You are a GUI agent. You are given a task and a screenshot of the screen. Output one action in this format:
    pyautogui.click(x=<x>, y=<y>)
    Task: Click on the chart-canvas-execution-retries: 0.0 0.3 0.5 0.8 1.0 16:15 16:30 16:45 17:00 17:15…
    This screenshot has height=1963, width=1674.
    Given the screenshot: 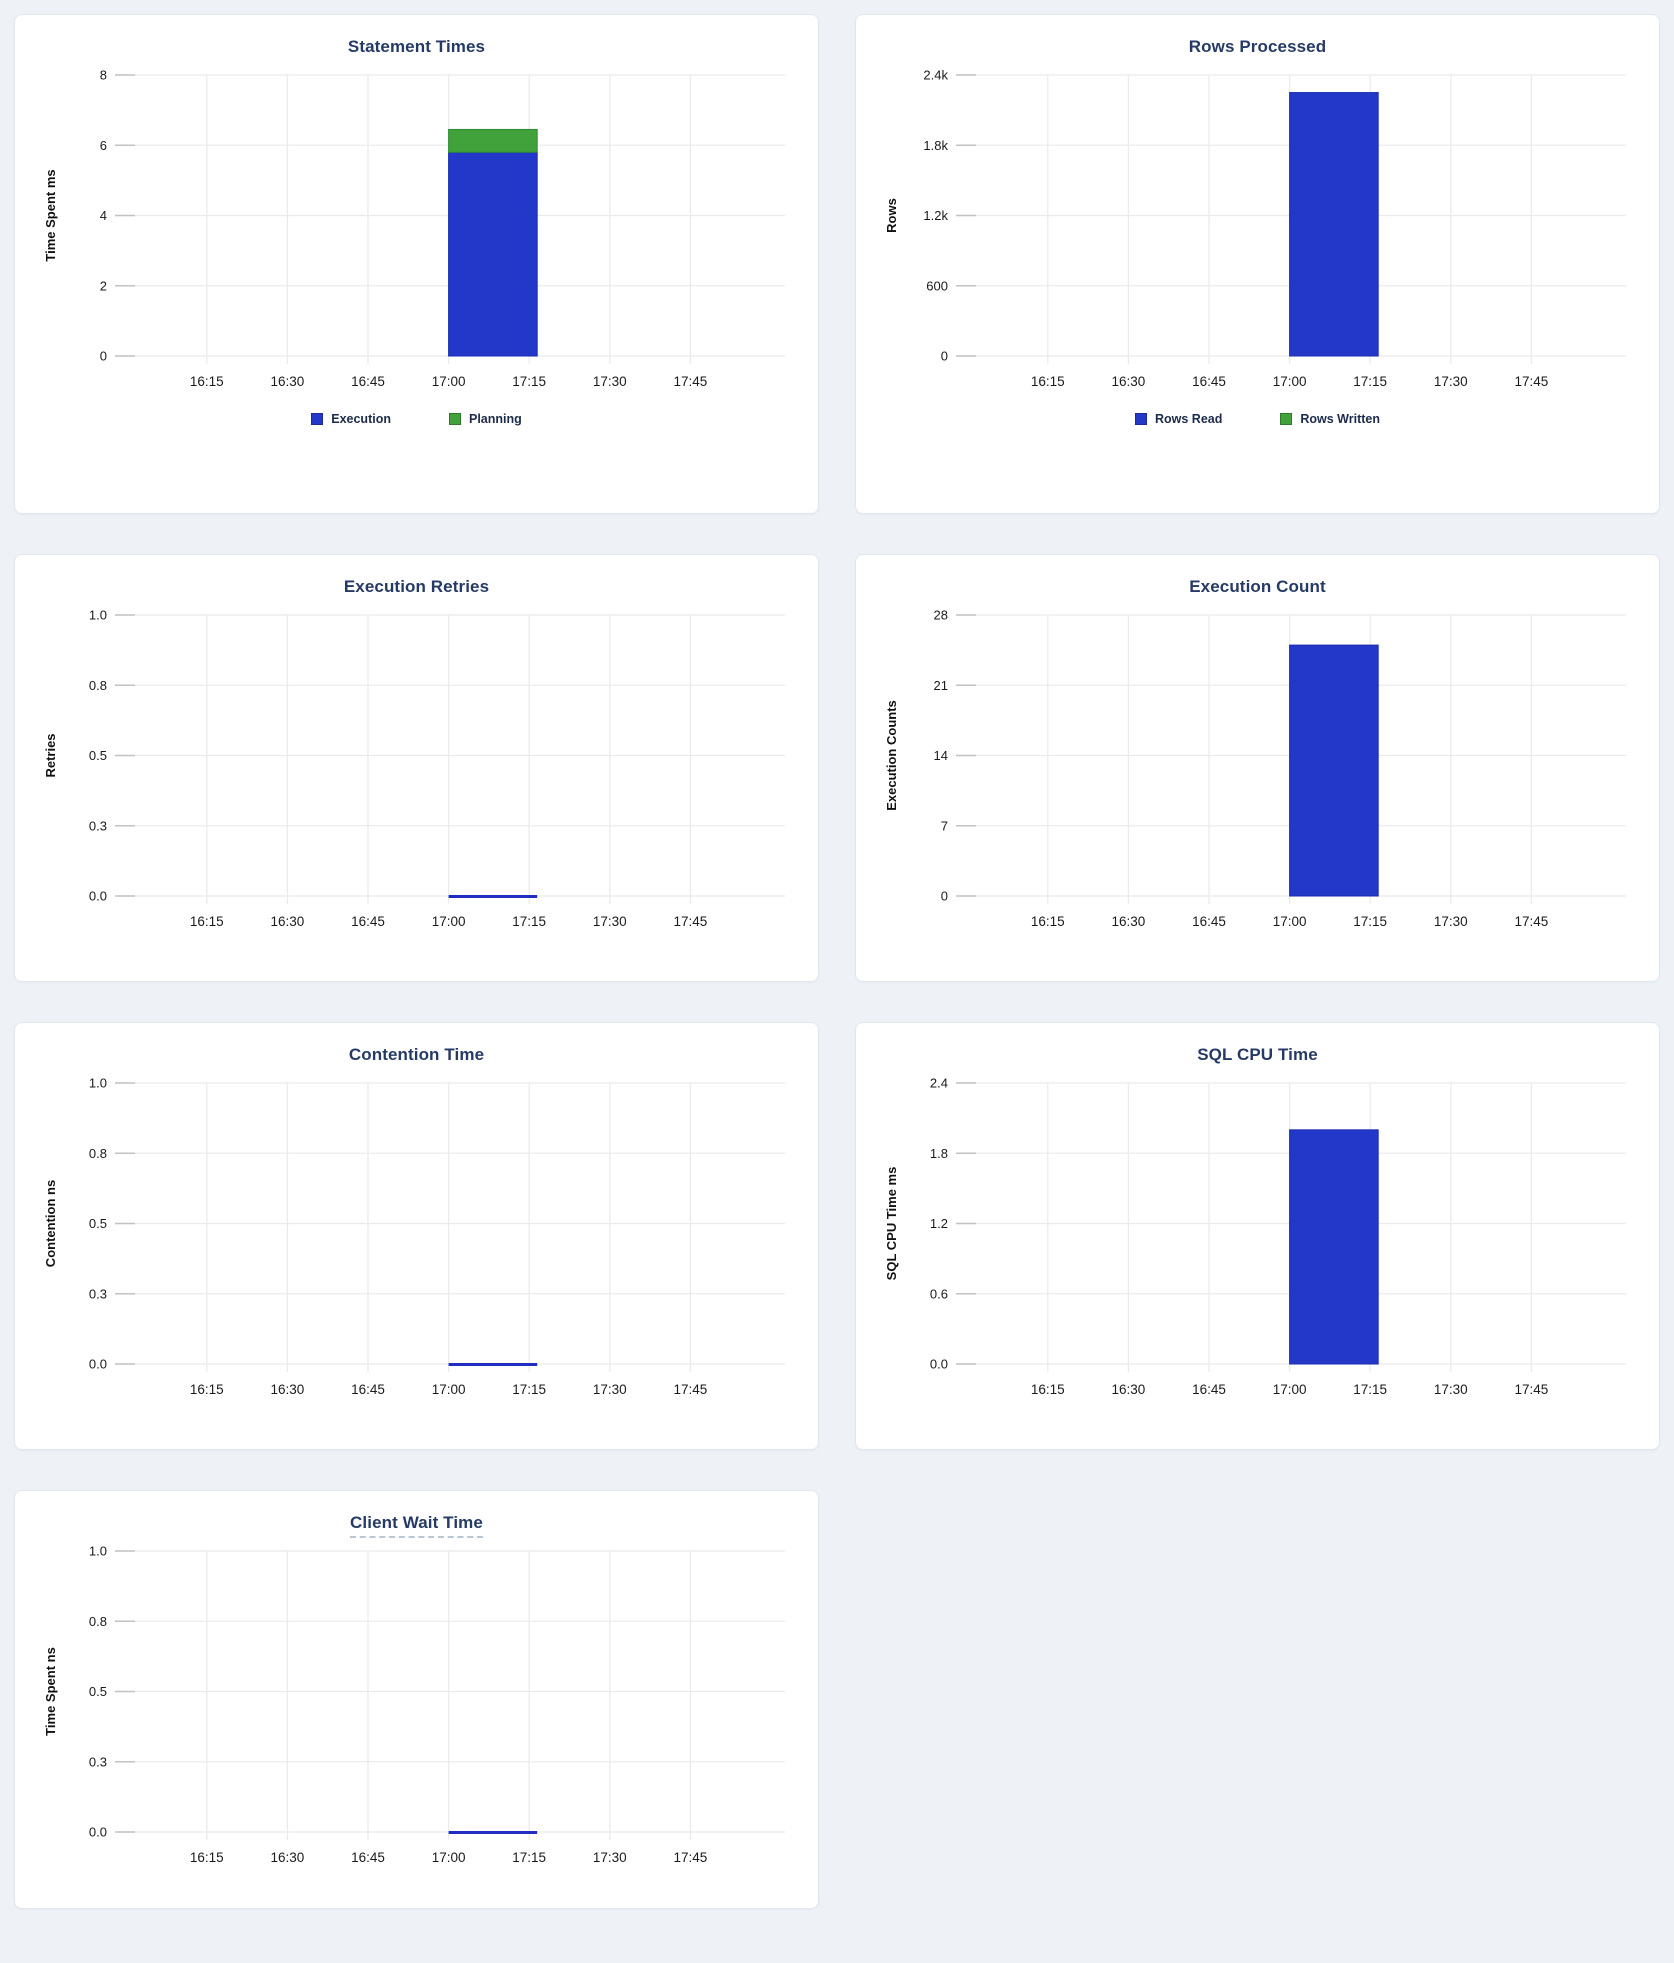 What is the action you would take?
    pyautogui.click(x=416, y=766)
    